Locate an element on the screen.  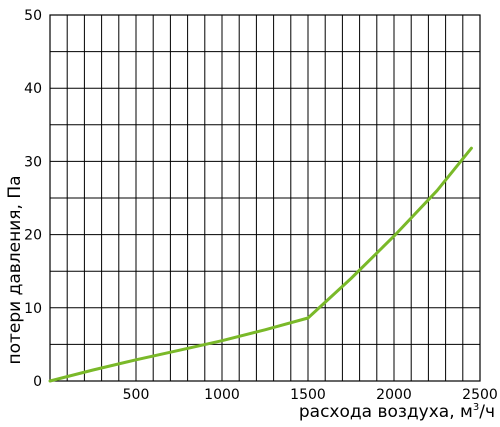
x-axis-title-tail: /ч is located at coordinates (487, 412).